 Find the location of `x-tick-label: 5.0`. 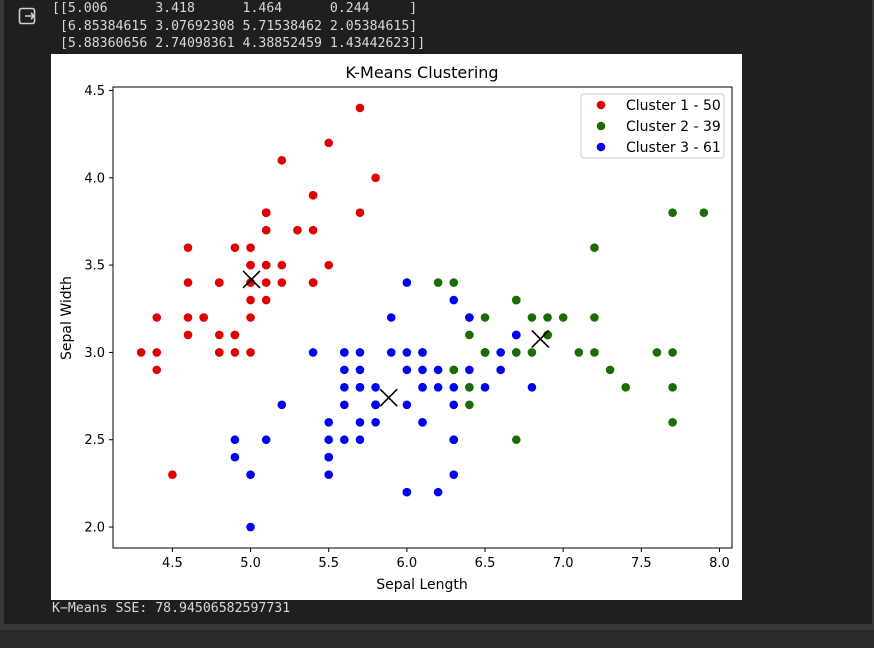

x-tick-label: 5.0 is located at coordinates (250, 563).